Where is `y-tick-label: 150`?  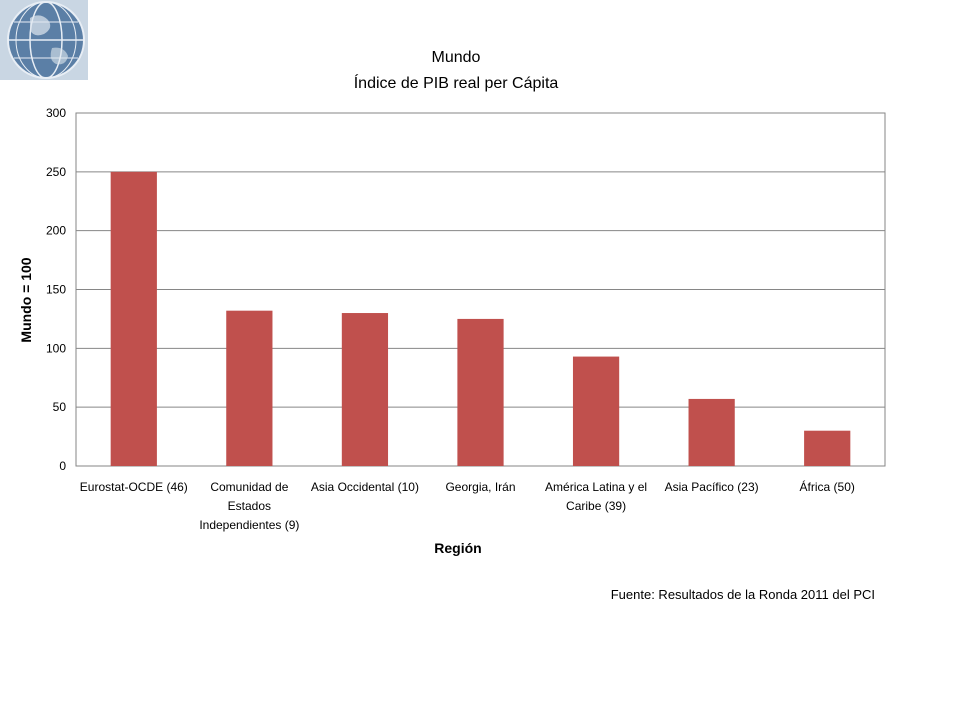 y-tick-label: 150 is located at coordinates (56, 290).